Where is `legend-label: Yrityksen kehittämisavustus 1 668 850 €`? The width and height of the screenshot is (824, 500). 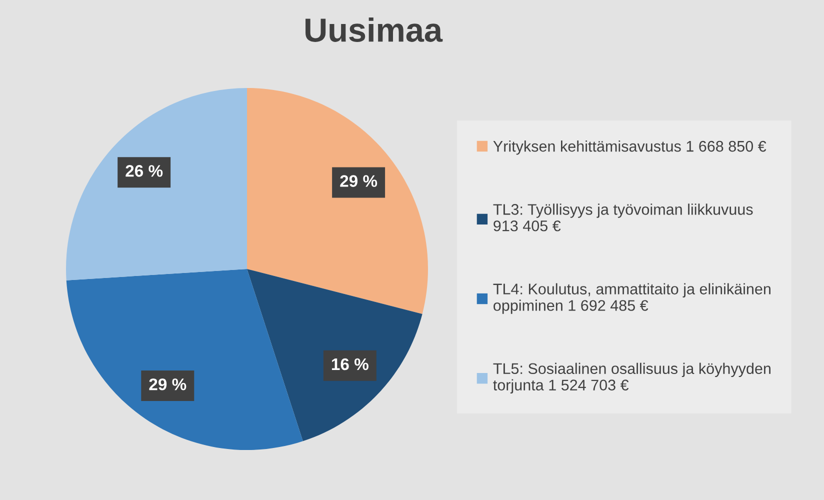
legend-label: Yrityksen kehittämisavustus 1 668 850 € is located at coordinates (629, 147).